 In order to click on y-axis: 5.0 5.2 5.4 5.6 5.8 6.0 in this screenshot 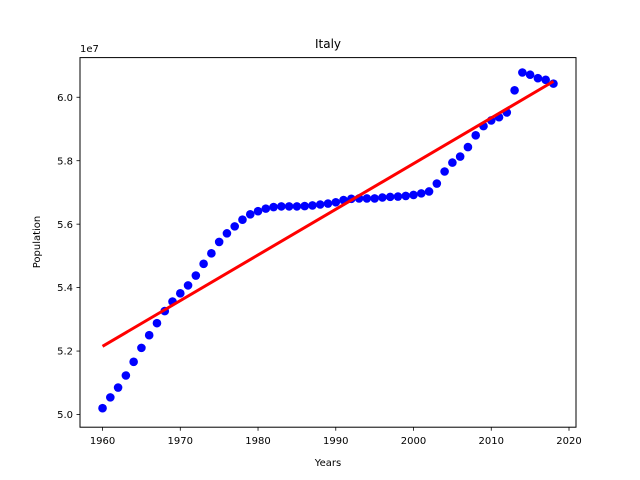, I will do `click(68, 257)`.